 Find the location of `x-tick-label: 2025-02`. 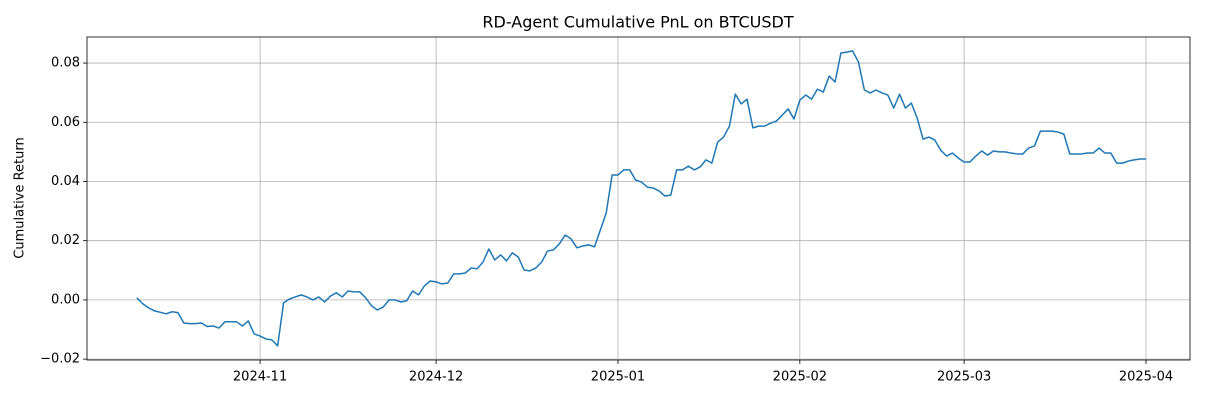

x-tick-label: 2025-02 is located at coordinates (800, 377).